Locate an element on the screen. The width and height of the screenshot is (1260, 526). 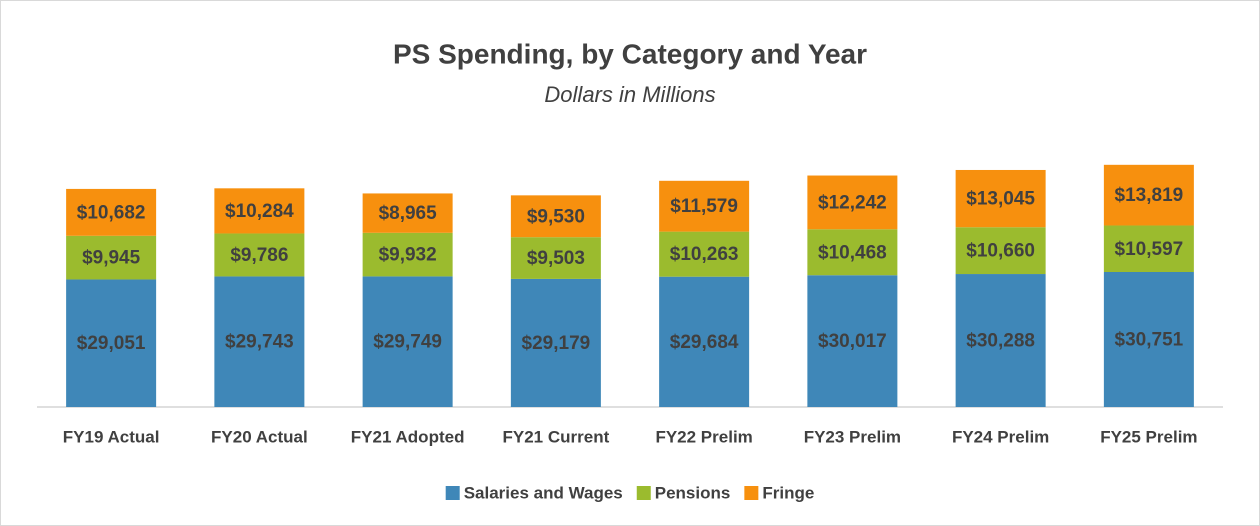
data-label: $29,684 is located at coordinates (704, 342).